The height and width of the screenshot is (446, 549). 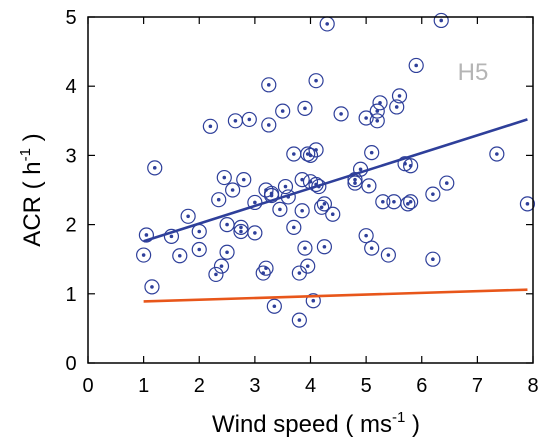 I want to click on y-tick-label: 1, so click(x=70, y=295).